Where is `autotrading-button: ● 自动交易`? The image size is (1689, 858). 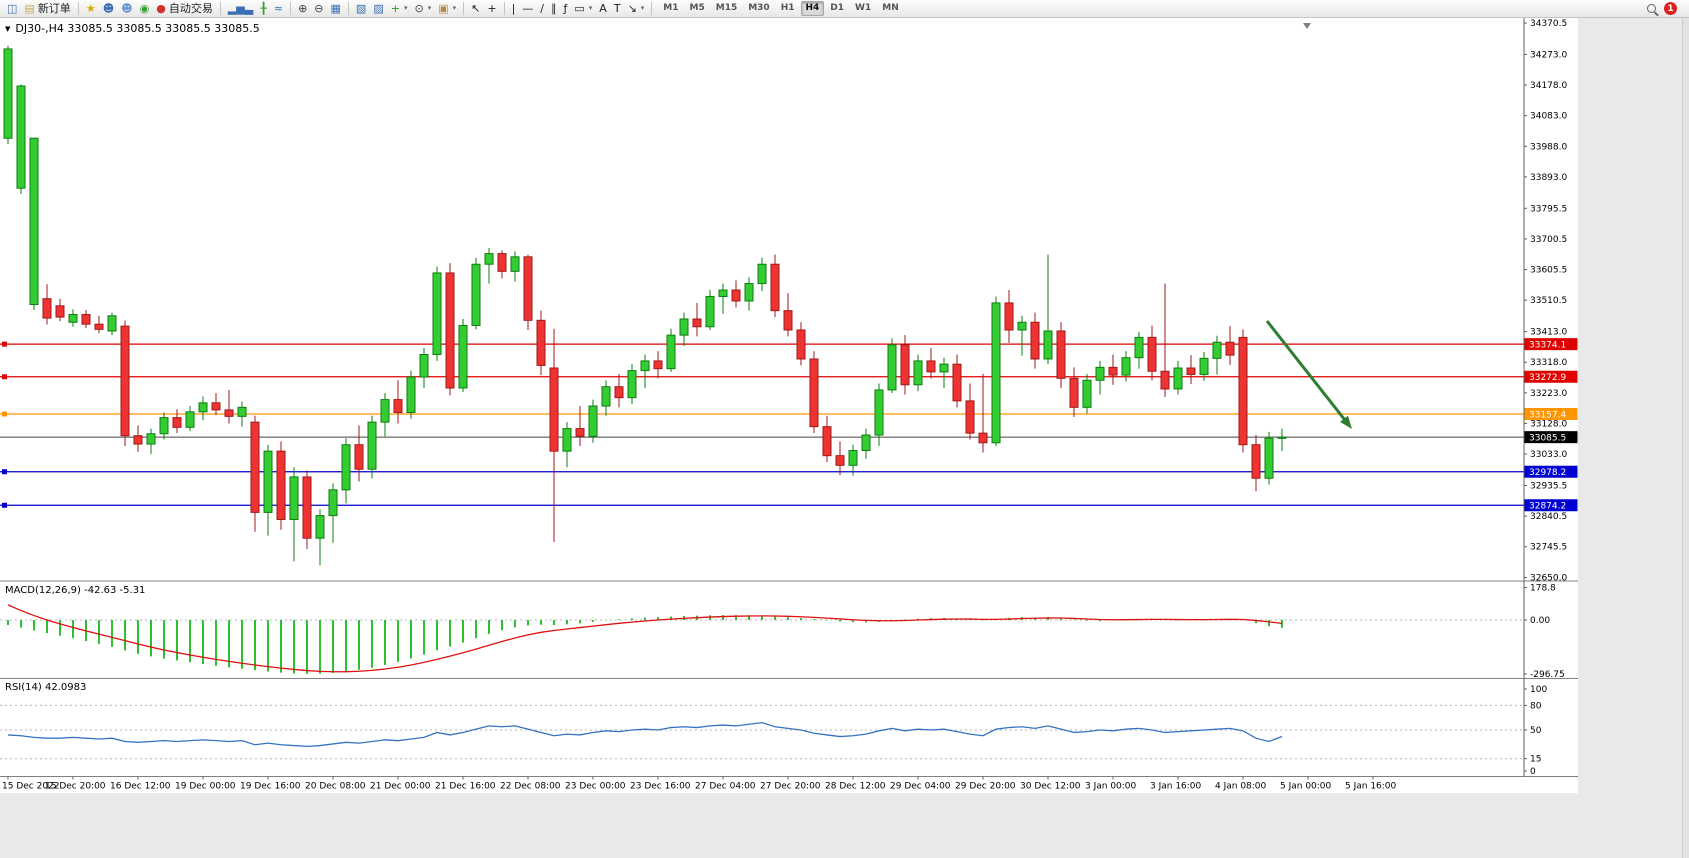 autotrading-button: ● 自动交易 is located at coordinates (184, 8).